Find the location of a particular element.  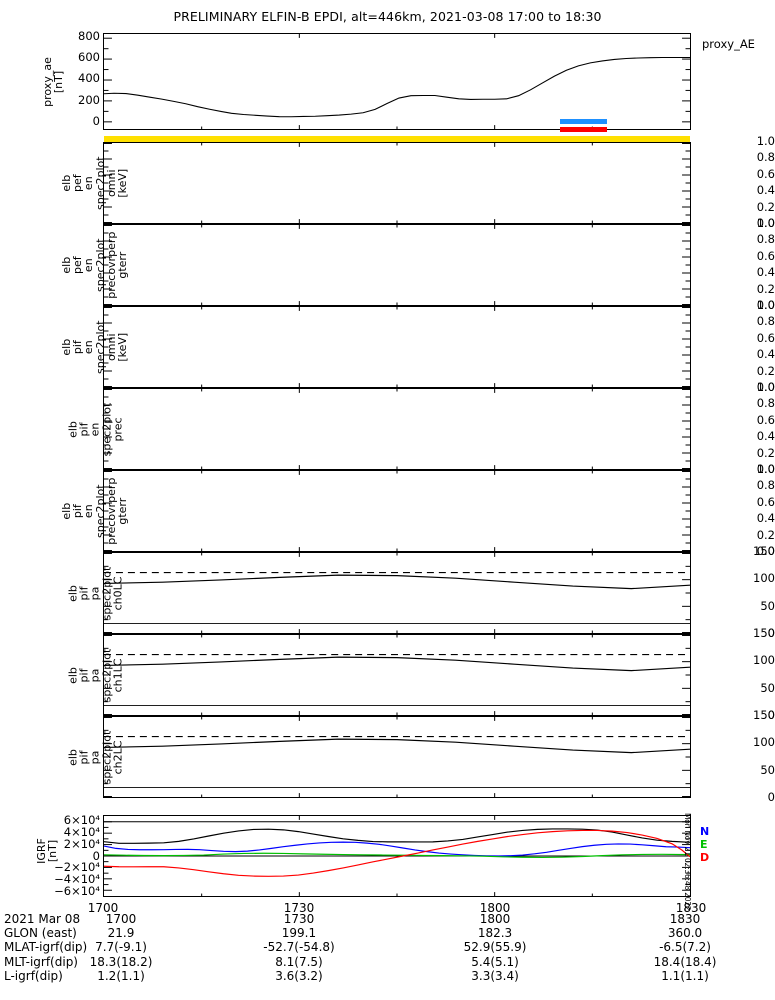

igrf-legend-n: N is located at coordinates (705, 831).